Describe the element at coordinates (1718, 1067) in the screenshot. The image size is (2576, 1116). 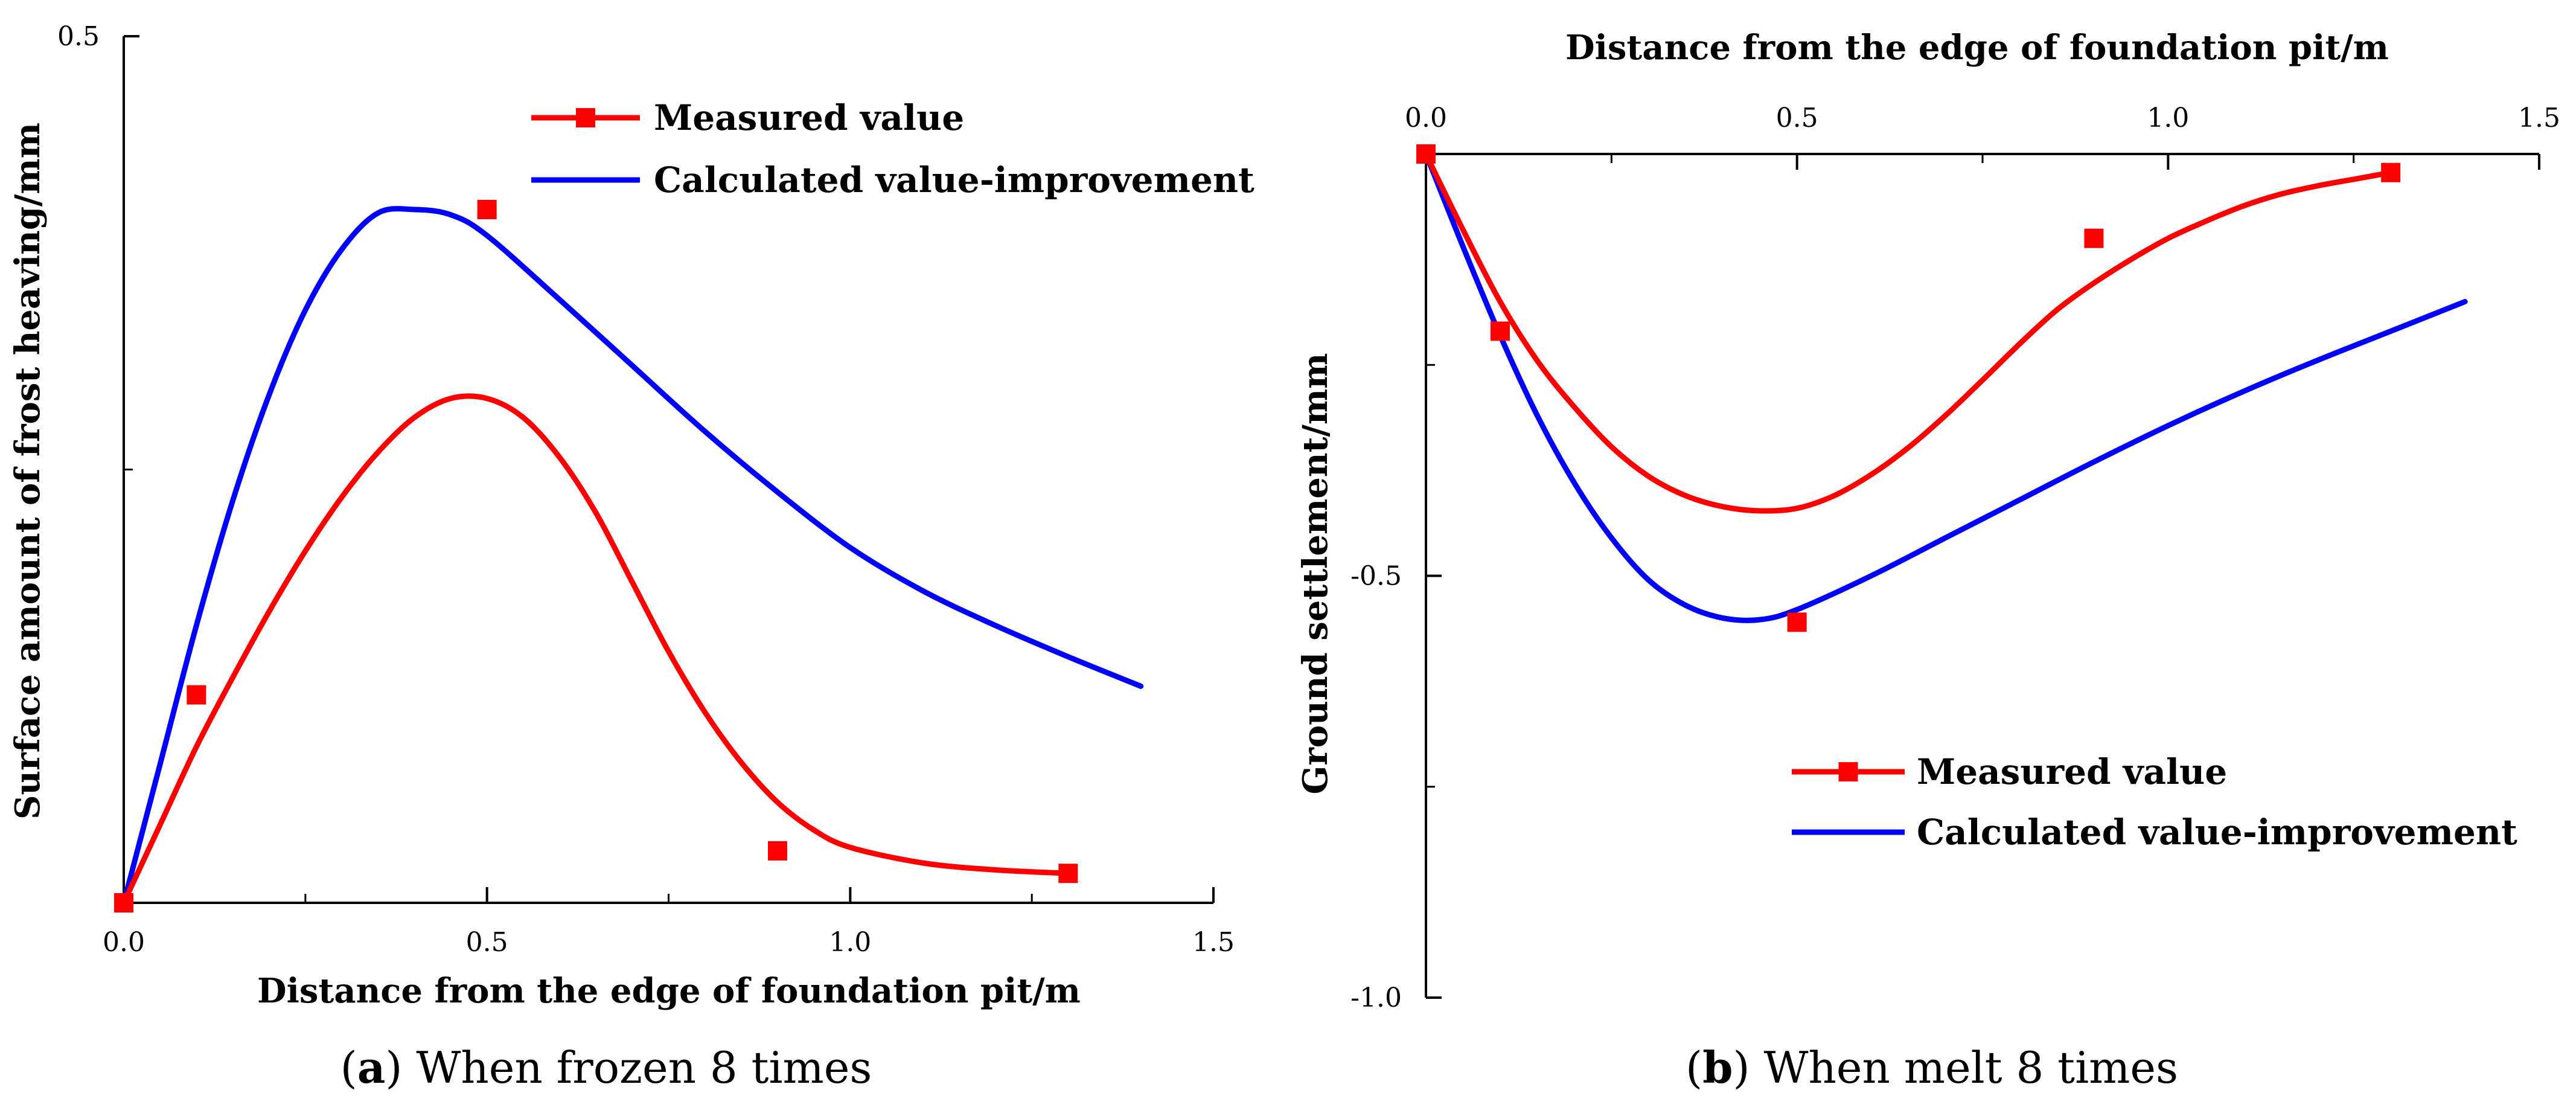
I see `caption-b-letter: b` at that location.